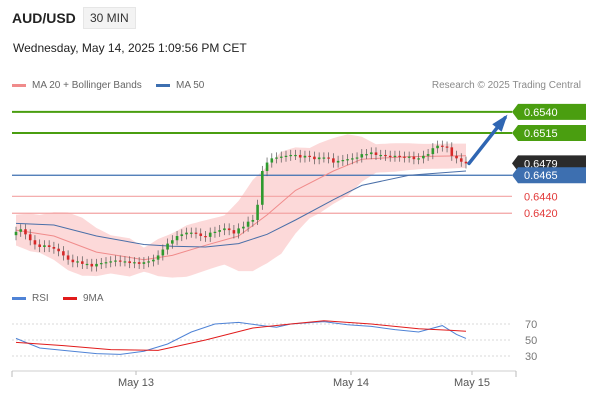 The width and height of the screenshot is (590, 400). Describe the element at coordinates (93, 298) in the screenshot. I see `legend-9ma-label: 9MA` at that location.